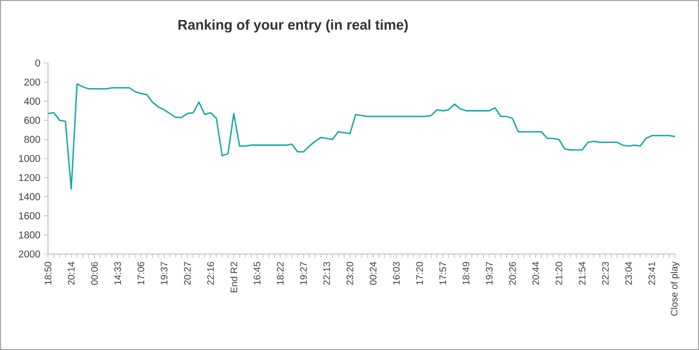 The width and height of the screenshot is (699, 350). Describe the element at coordinates (512, 273) in the screenshot. I see `x-tick-label: 20:26` at that location.